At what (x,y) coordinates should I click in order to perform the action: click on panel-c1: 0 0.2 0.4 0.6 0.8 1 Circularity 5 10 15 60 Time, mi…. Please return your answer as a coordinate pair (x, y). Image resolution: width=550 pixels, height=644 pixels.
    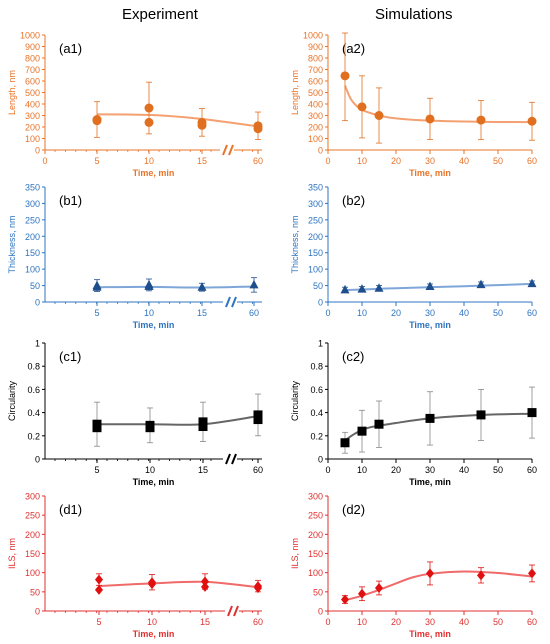
    Looking at the image, I should click on (135, 413).